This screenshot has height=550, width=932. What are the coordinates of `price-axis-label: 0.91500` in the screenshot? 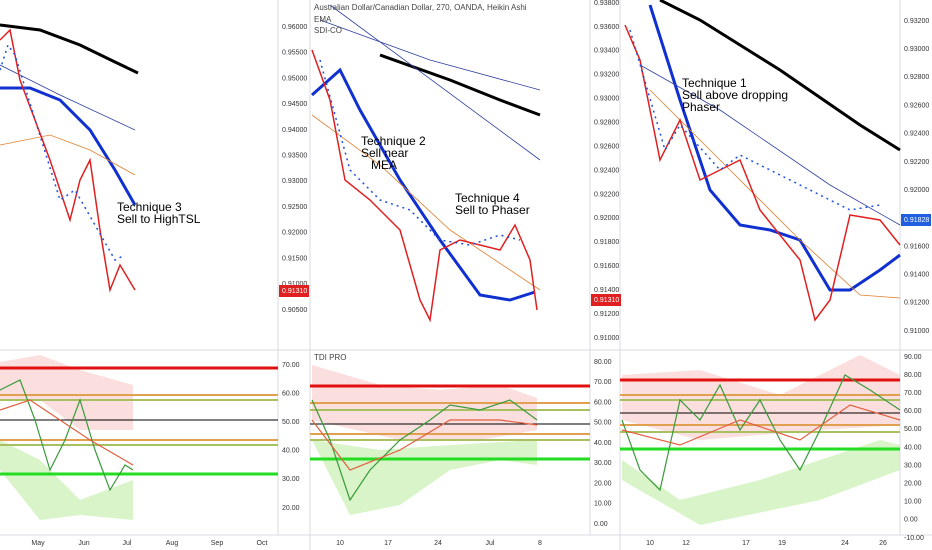 It's located at (294, 258).